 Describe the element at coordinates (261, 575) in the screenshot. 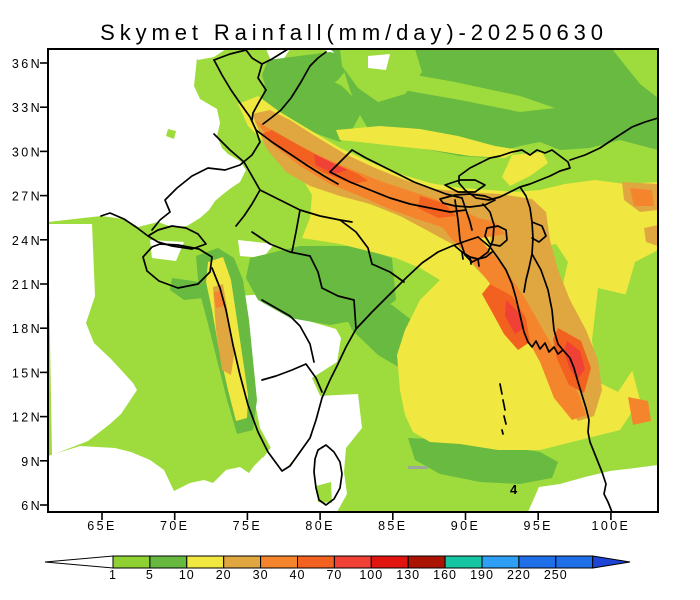

I see `svg-text: 30` at that location.